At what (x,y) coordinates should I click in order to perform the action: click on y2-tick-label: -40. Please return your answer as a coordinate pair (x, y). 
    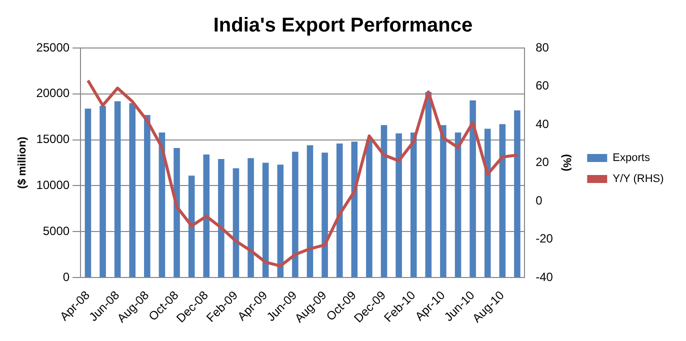
    Looking at the image, I should click on (545, 277).